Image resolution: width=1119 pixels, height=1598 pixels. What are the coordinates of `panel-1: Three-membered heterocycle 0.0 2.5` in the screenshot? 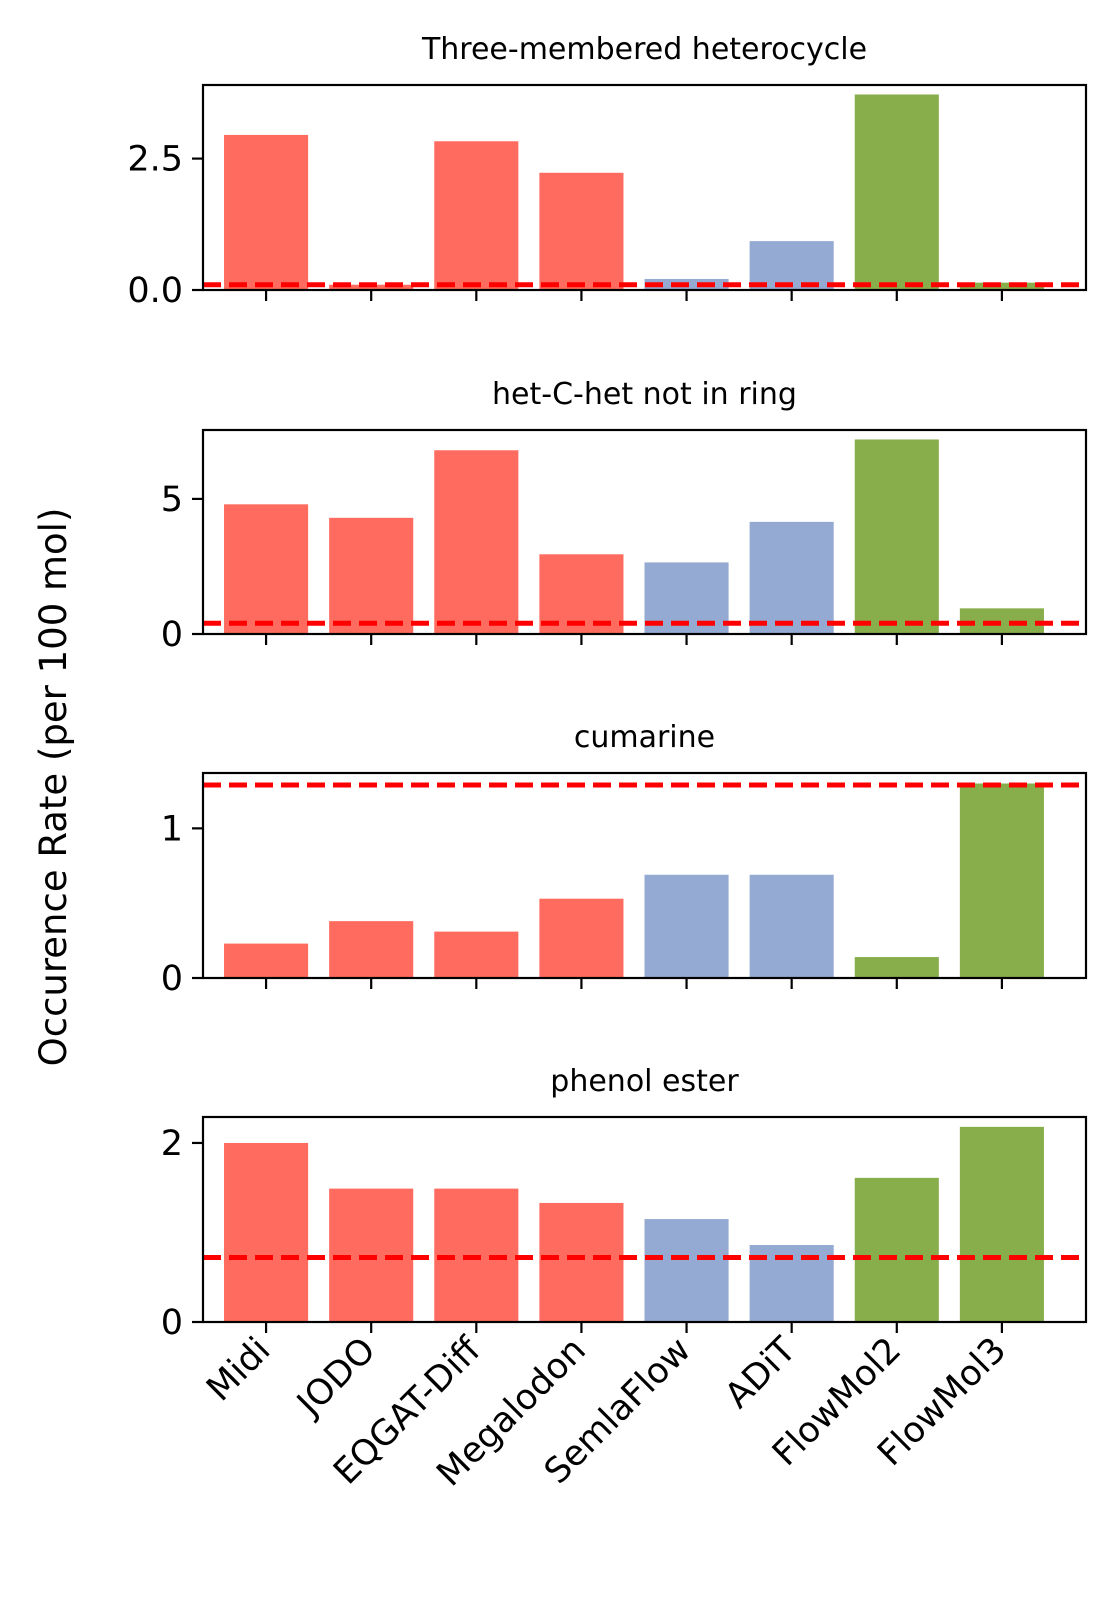 It's located at (607, 171).